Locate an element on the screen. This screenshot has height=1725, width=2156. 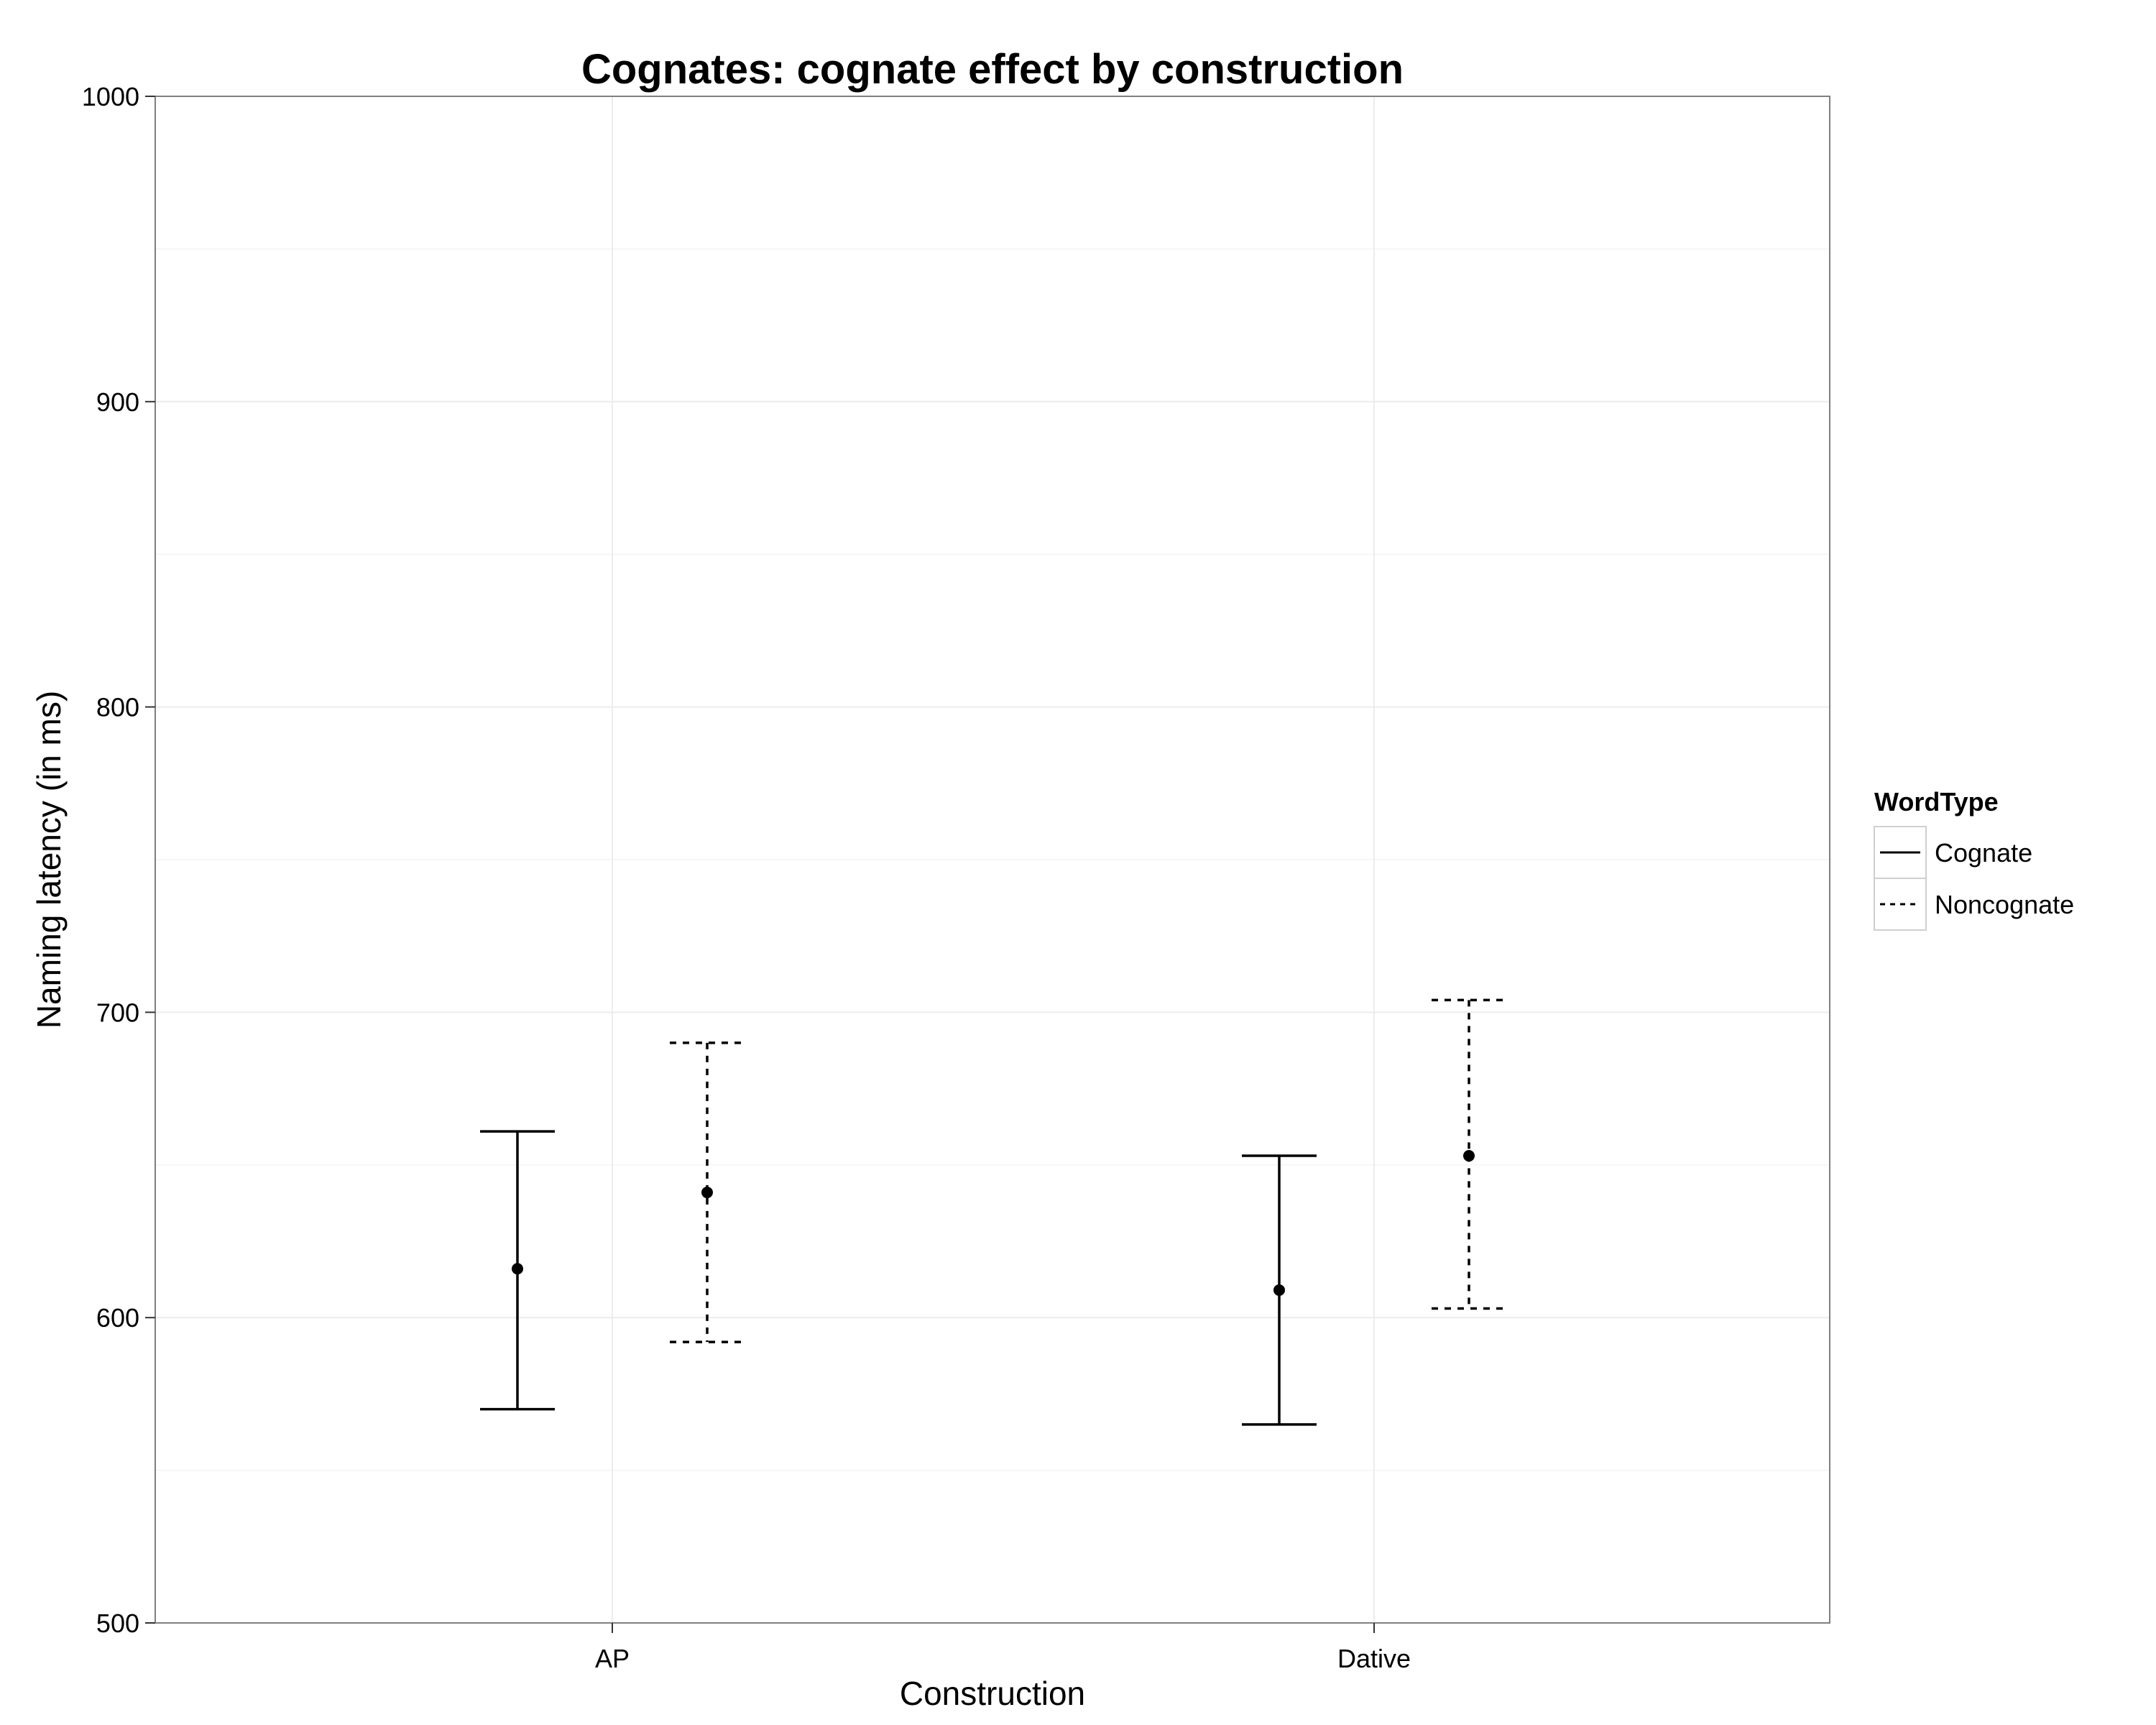
legend-title: WordType is located at coordinates (1937, 801).